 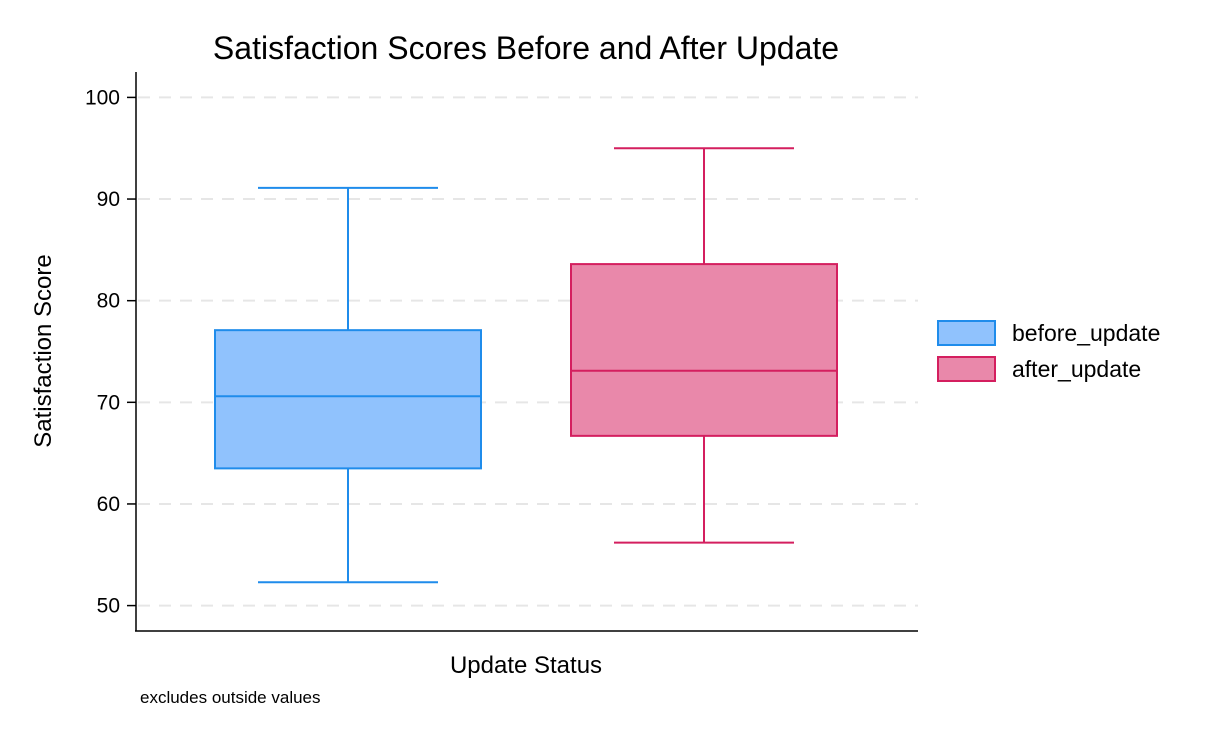 I want to click on y-axis-label: Satisfaction Score, so click(x=43, y=350).